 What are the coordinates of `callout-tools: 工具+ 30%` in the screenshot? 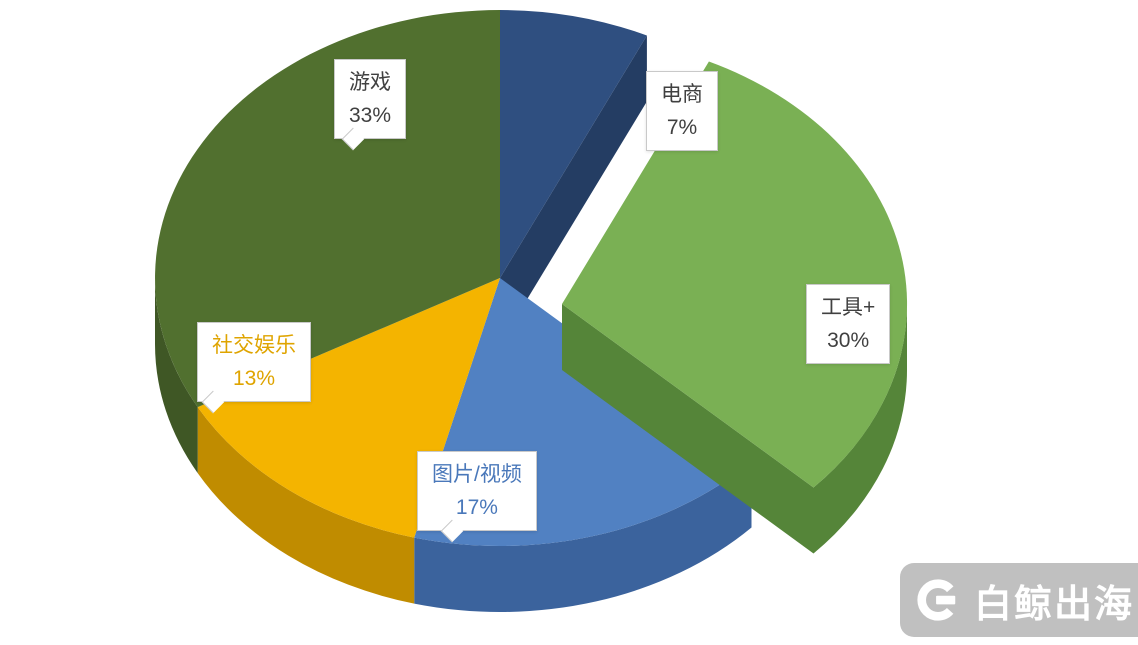 It's located at (848, 324).